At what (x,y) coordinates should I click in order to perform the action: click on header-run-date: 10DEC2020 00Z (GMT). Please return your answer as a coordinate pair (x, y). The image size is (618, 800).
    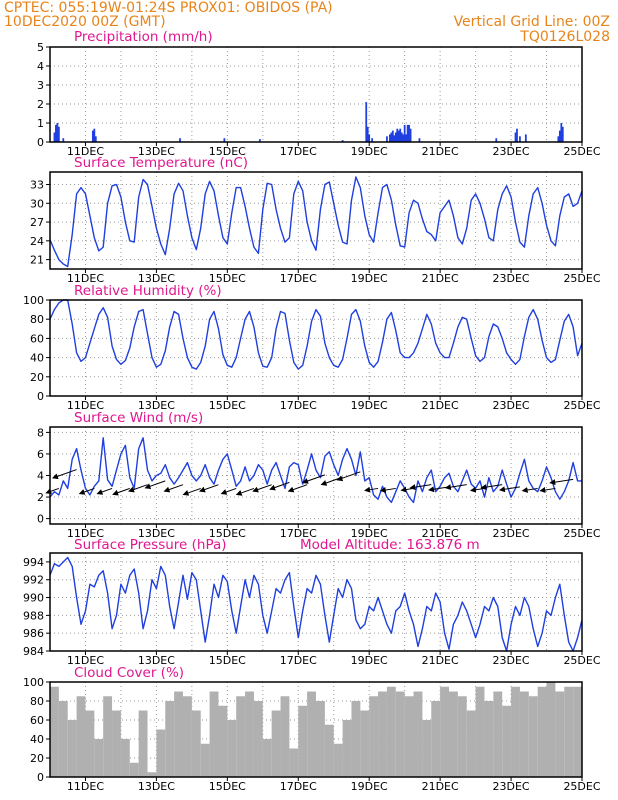
    Looking at the image, I should click on (85, 22).